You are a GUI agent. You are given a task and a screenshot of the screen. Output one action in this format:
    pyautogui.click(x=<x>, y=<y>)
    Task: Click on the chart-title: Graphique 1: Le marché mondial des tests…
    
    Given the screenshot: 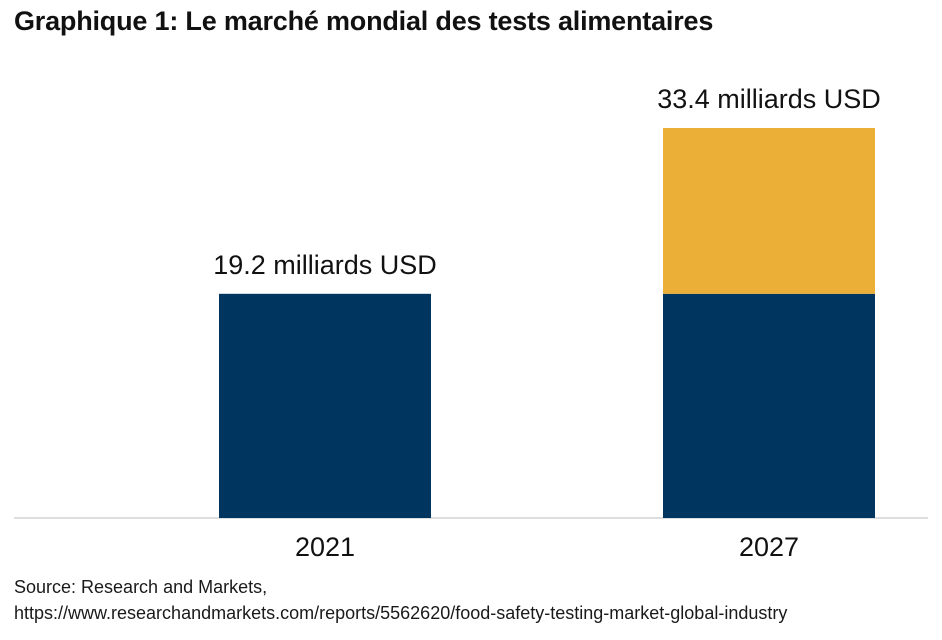 What is the action you would take?
    pyautogui.click(x=364, y=21)
    